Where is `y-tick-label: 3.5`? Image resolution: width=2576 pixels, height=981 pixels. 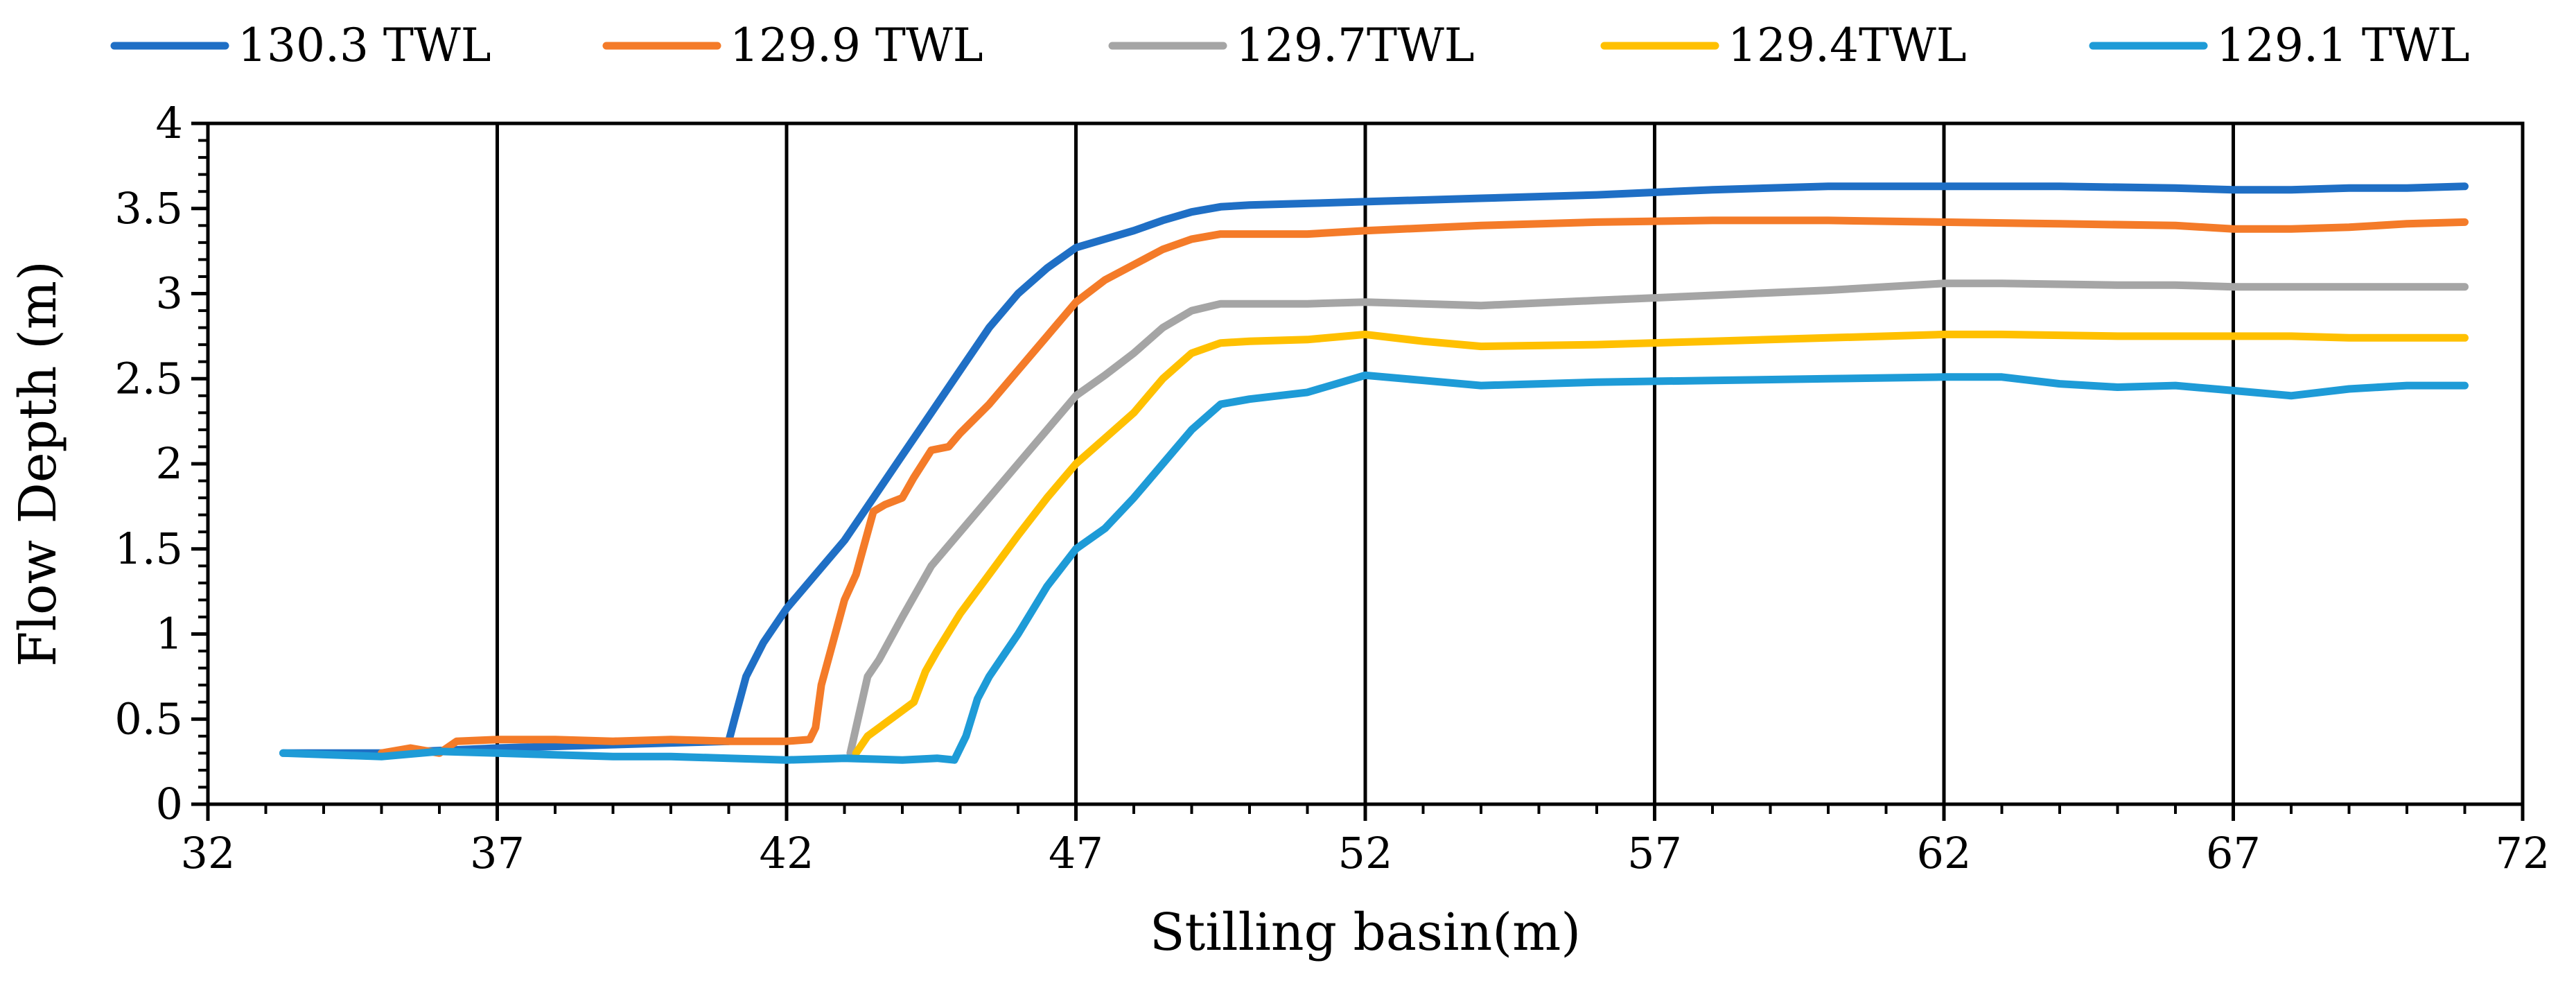 y-tick-label: 3.5 is located at coordinates (148, 208).